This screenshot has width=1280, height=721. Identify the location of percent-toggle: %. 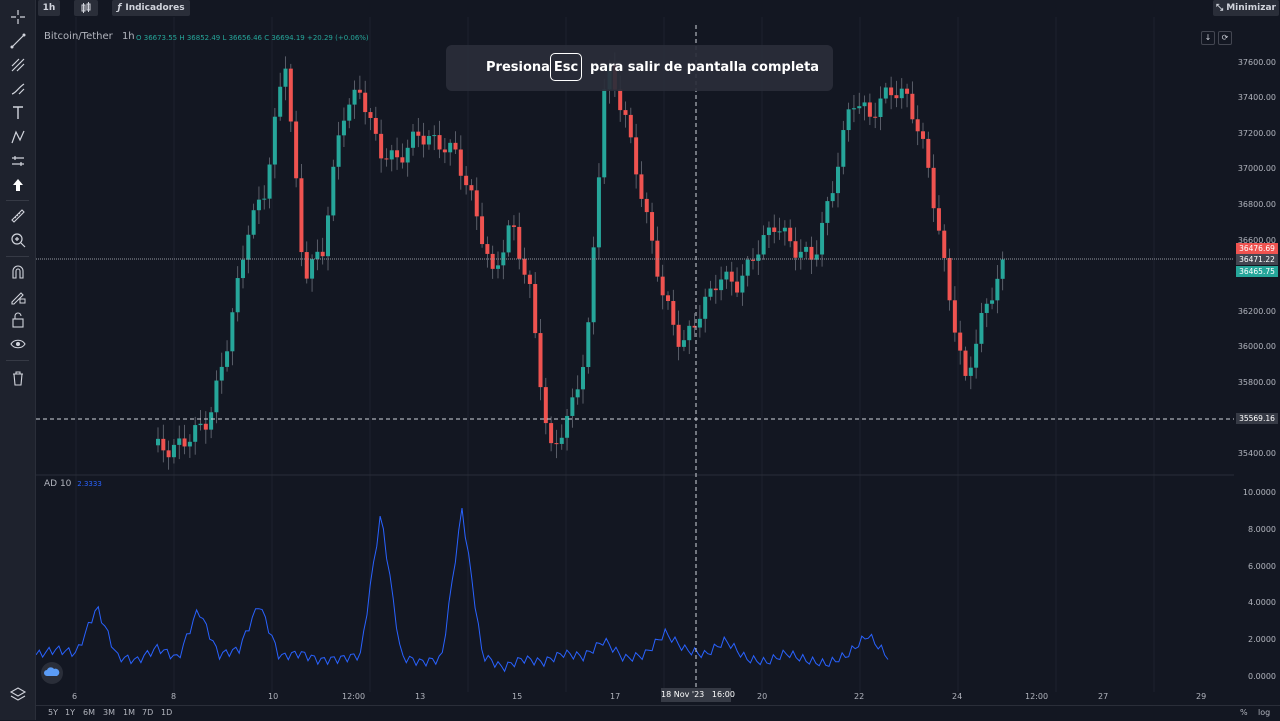
(1244, 712).